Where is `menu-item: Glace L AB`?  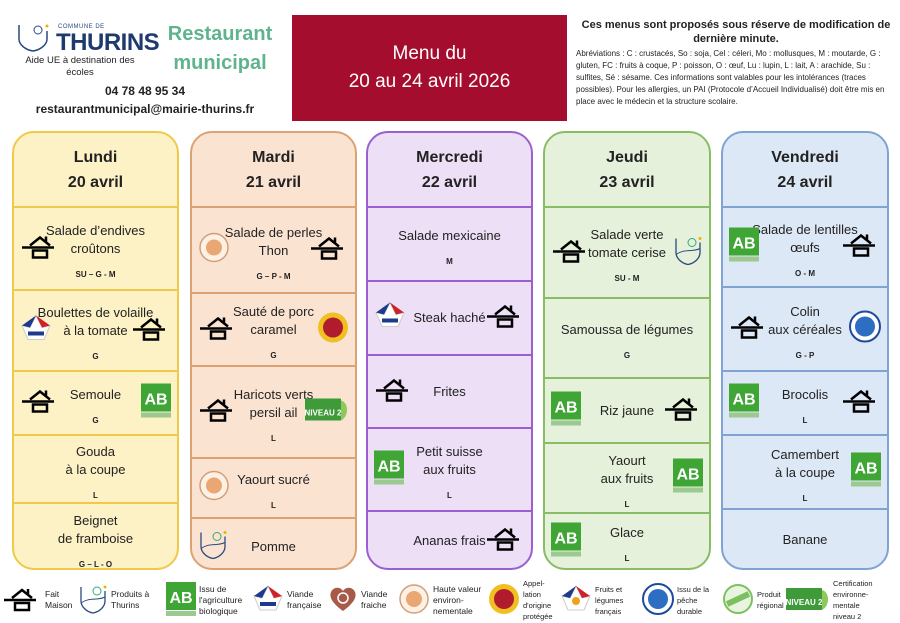 menu-item: Glace L AB is located at coordinates (627, 540).